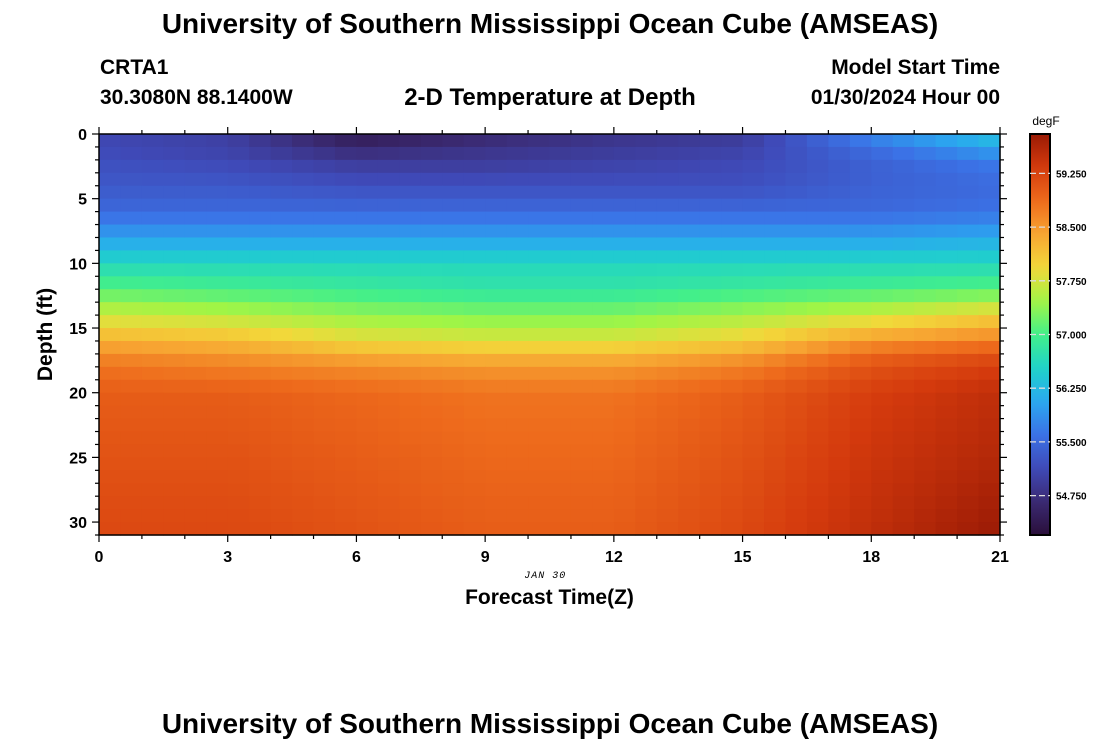 This screenshot has width=1100, height=750. I want to click on model-start-label: Model Start Time, so click(915, 67).